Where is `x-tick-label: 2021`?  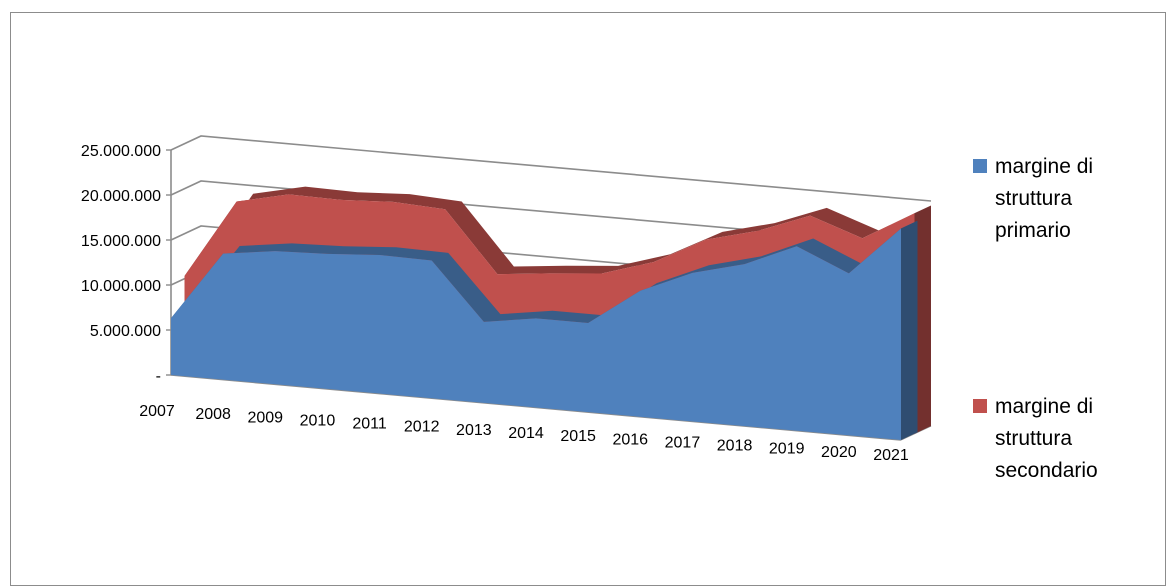 x-tick-label: 2021 is located at coordinates (891, 455).